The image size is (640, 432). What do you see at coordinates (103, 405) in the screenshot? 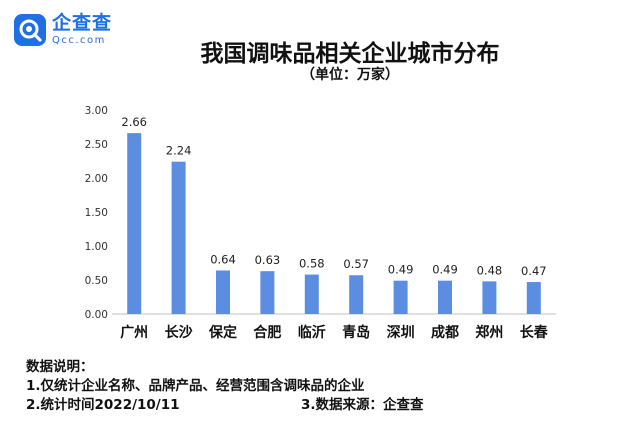
I see `notes-line-2: 2.统计时间2022/10/11` at bounding box center [103, 405].